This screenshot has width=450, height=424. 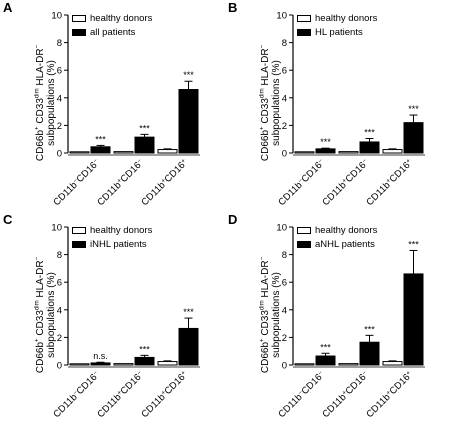 What do you see at coordinates (233, 7) in the screenshot?
I see `panel-letter: B` at bounding box center [233, 7].